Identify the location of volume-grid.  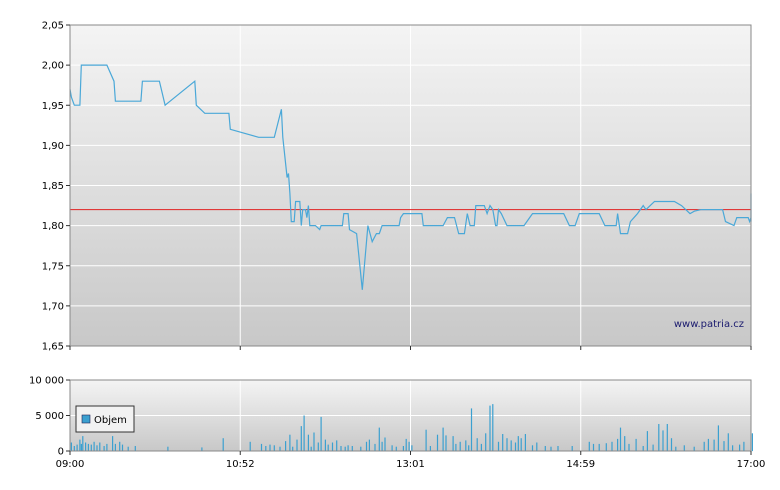
(410, 415).